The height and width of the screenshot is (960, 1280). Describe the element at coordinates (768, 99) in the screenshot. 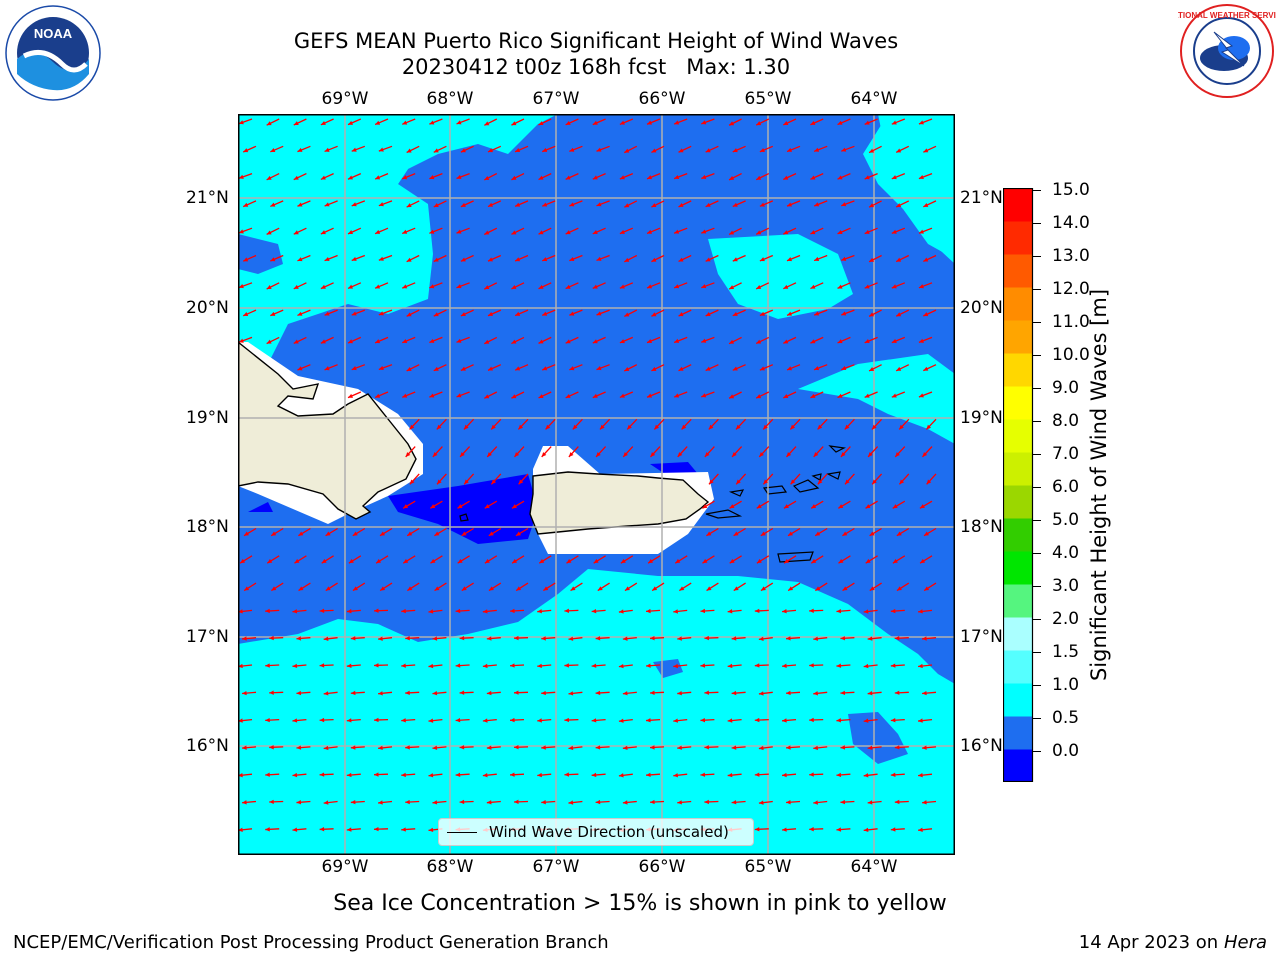

I see `lon-label-top: 65°W` at that location.